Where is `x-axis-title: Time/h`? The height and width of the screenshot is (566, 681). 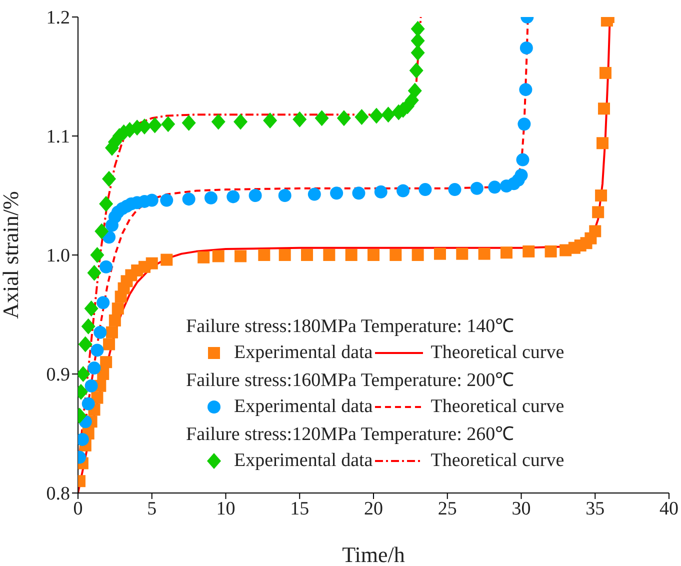
x-axis-title: Time/h is located at coordinates (373, 554).